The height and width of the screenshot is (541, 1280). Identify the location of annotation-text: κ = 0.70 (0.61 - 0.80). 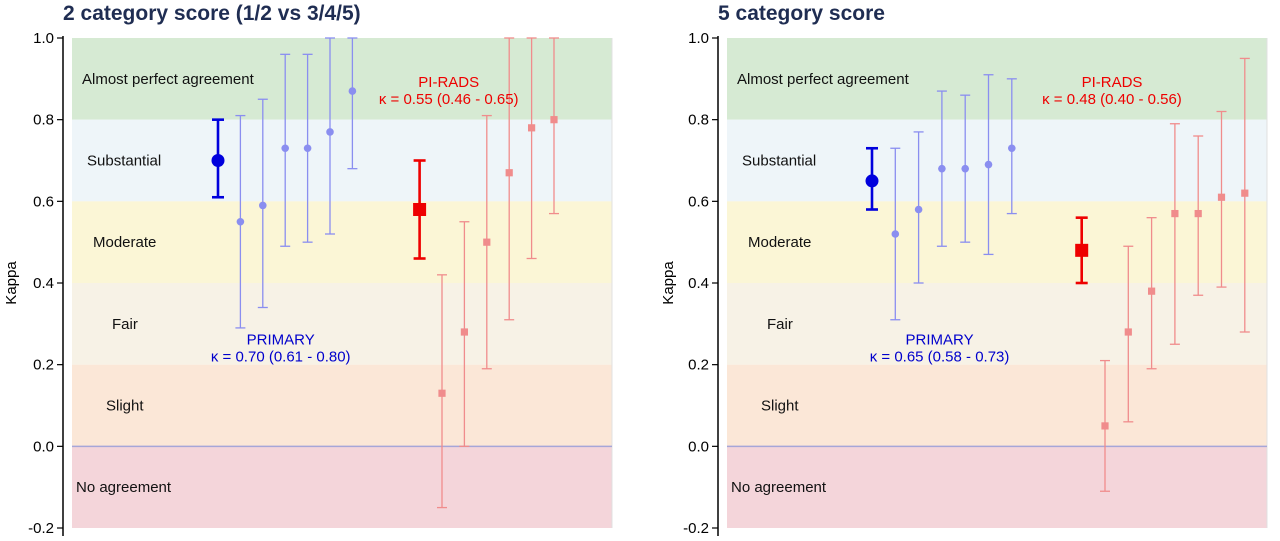
(281, 356).